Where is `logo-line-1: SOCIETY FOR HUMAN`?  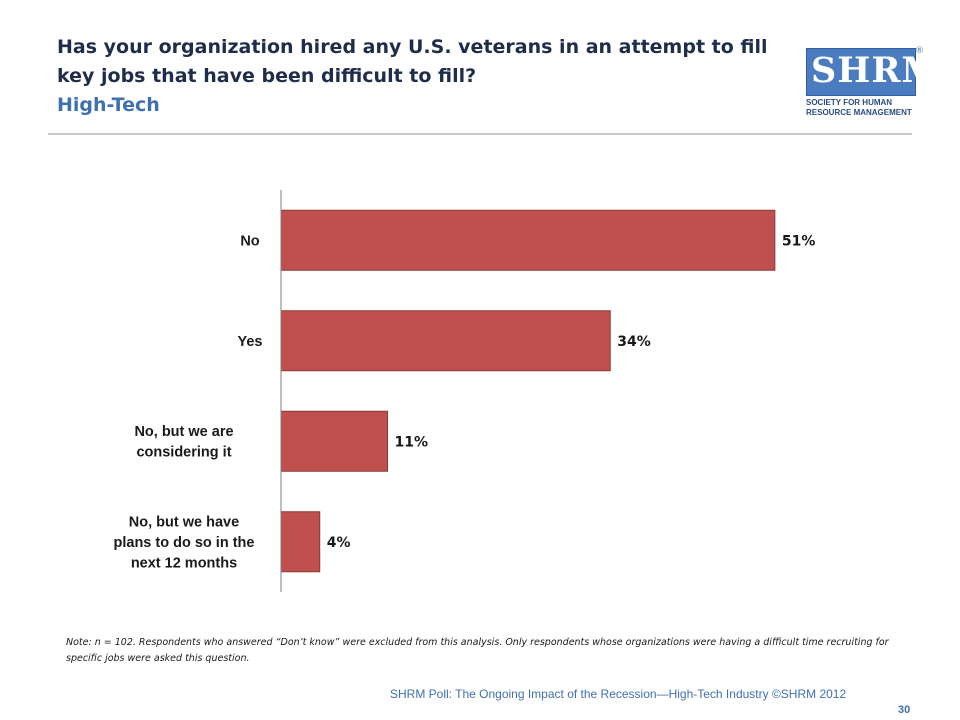
logo-line-1: SOCIETY FOR HUMAN is located at coordinates (849, 102).